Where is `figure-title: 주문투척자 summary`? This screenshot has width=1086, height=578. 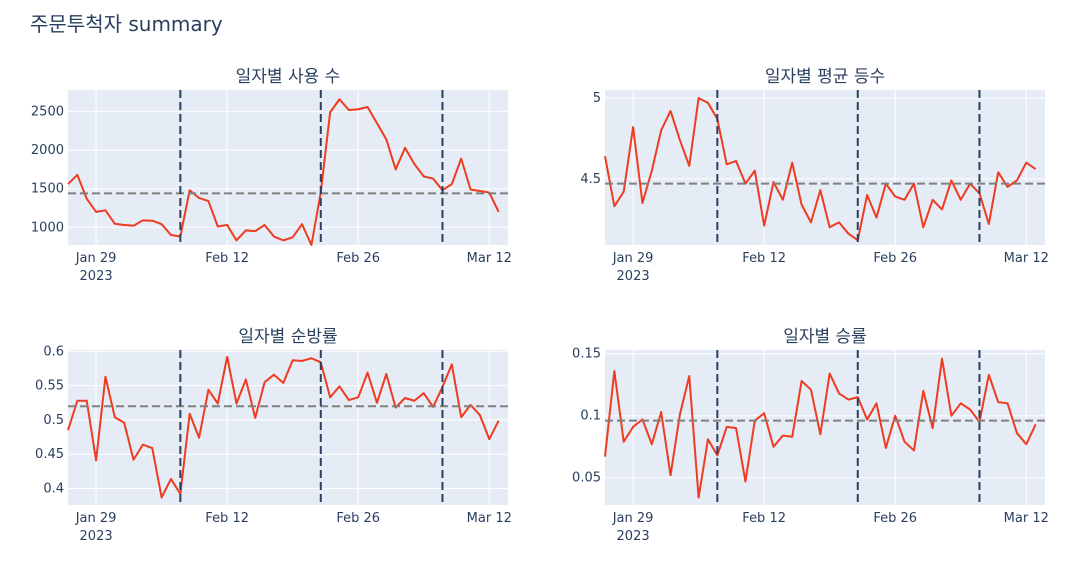
figure-title: 주문투척자 summary is located at coordinates (126, 24).